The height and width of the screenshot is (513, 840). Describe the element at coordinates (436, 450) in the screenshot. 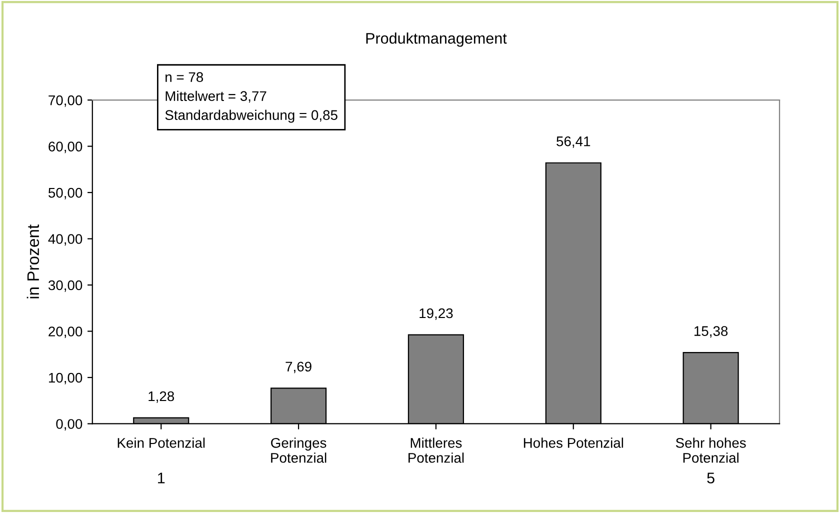

I see `x-tick-label: Mittleres Potenzial` at that location.